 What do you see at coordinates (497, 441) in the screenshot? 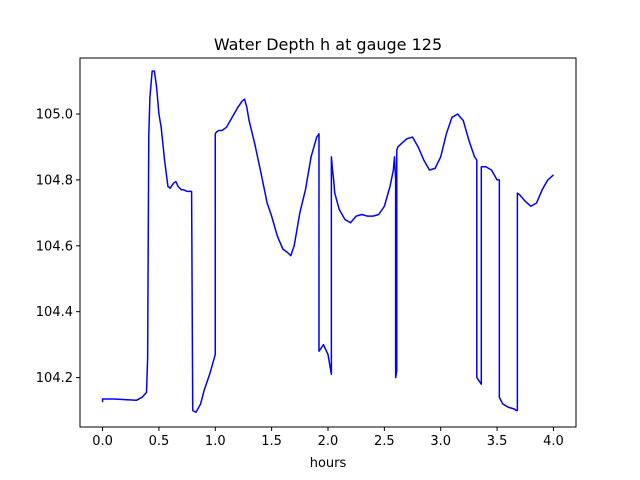
I see `x-tick-label: 3.5` at bounding box center [497, 441].